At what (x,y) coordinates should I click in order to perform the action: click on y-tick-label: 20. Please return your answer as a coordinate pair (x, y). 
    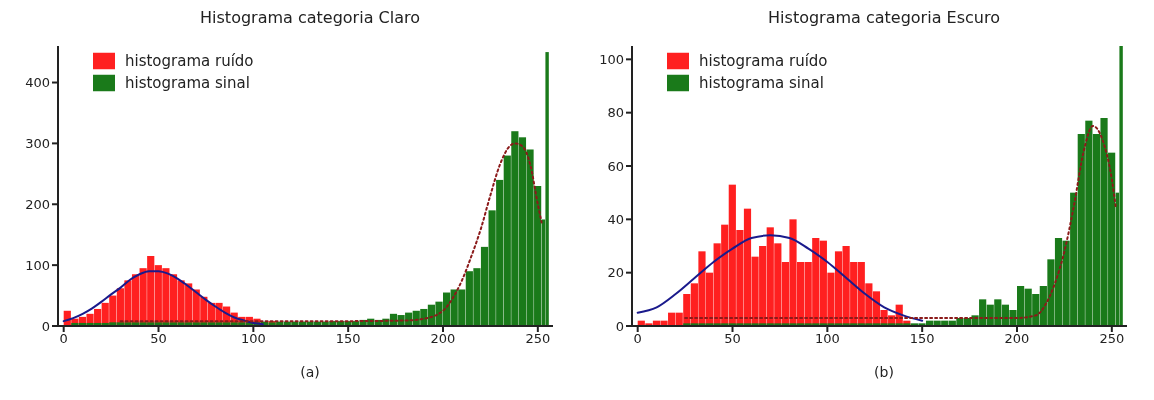
    Looking at the image, I should click on (615, 273).